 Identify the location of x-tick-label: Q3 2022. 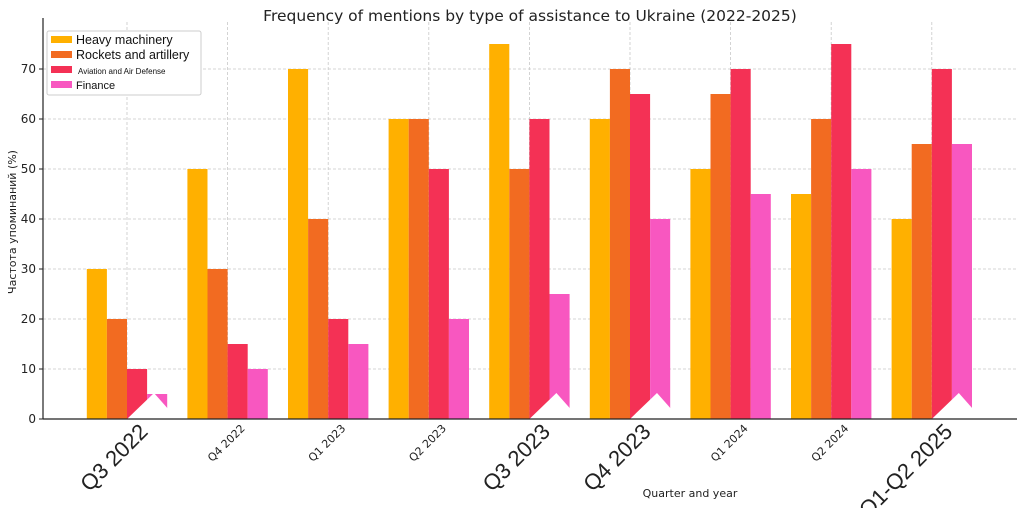
(113, 457).